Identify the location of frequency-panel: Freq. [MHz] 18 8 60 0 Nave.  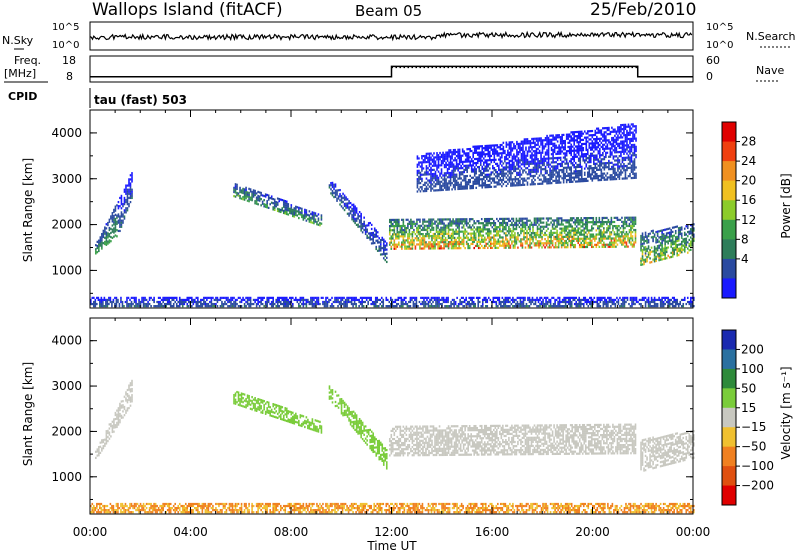
(394, 68).